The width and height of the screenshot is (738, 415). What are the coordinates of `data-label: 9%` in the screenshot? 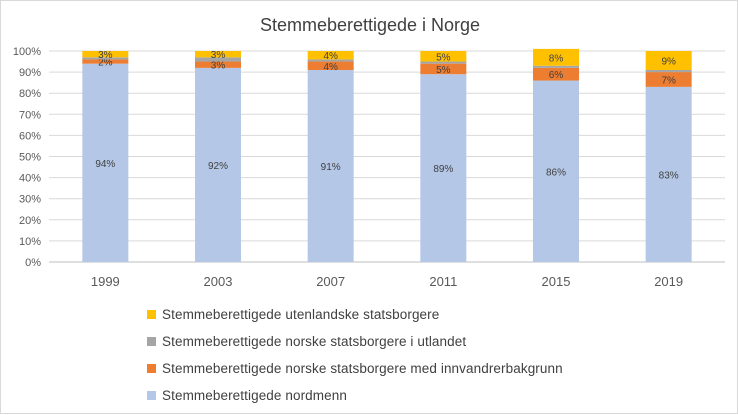 It's located at (668, 61).